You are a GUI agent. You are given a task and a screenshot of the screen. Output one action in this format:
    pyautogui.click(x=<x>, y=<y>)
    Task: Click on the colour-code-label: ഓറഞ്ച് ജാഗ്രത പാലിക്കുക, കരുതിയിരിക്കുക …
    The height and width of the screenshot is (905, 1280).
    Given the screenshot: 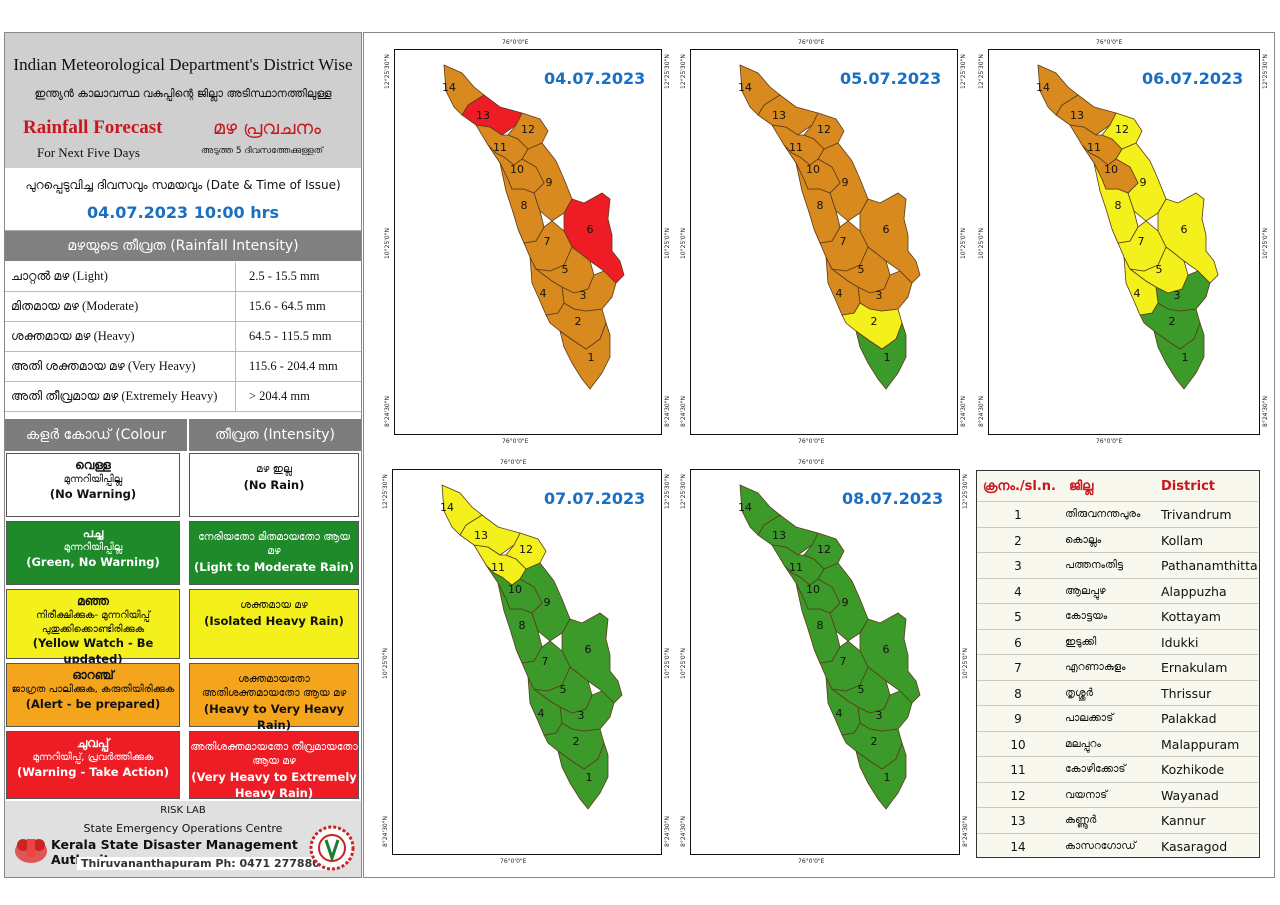 What is the action you would take?
    pyautogui.click(x=93, y=695)
    